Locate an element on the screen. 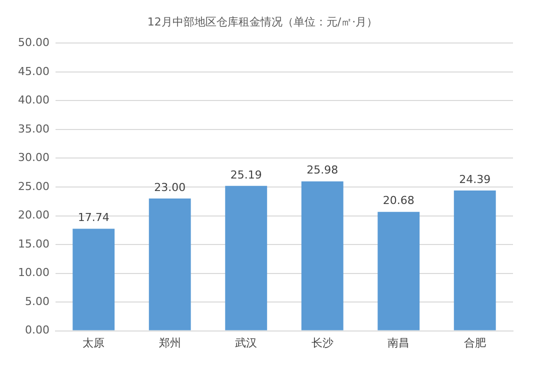 The image size is (535, 366). chart-title: 12月中部地区仓库租金情况（单位：元/㎡·月） is located at coordinates (262, 21).